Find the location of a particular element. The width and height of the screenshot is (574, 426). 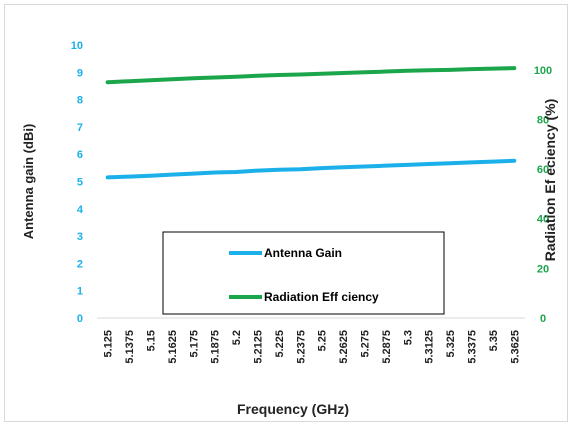

x-tick-label: 5.3625 is located at coordinates (515, 347).